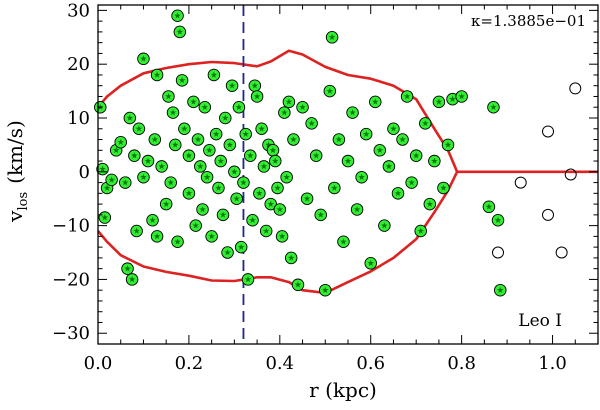 The height and width of the screenshot is (410, 600). What do you see at coordinates (23, 201) in the screenshot?
I see `y-axis-label-subscript: los` at bounding box center [23, 201].